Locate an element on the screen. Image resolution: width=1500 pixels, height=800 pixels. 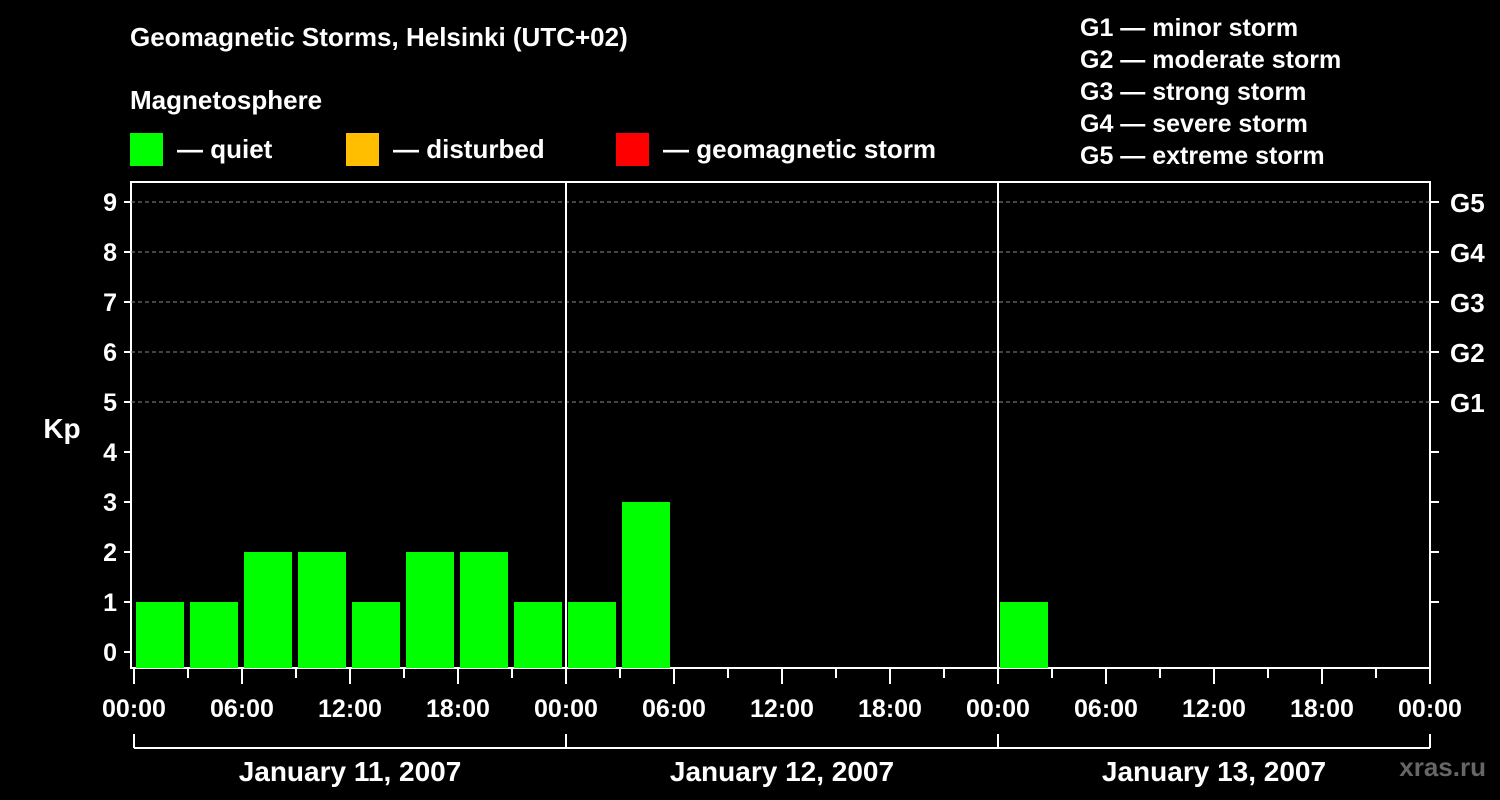
g-scale-label-g5: G5 is located at coordinates (1467, 203).